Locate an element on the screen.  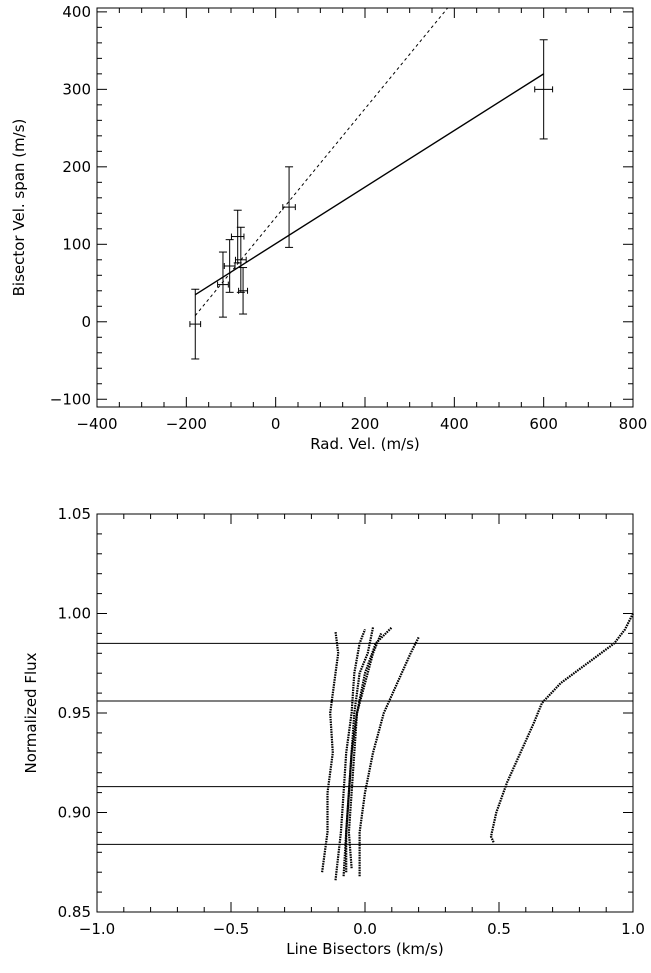
y-axis-label: Normalized Flux is located at coordinates (31, 712).